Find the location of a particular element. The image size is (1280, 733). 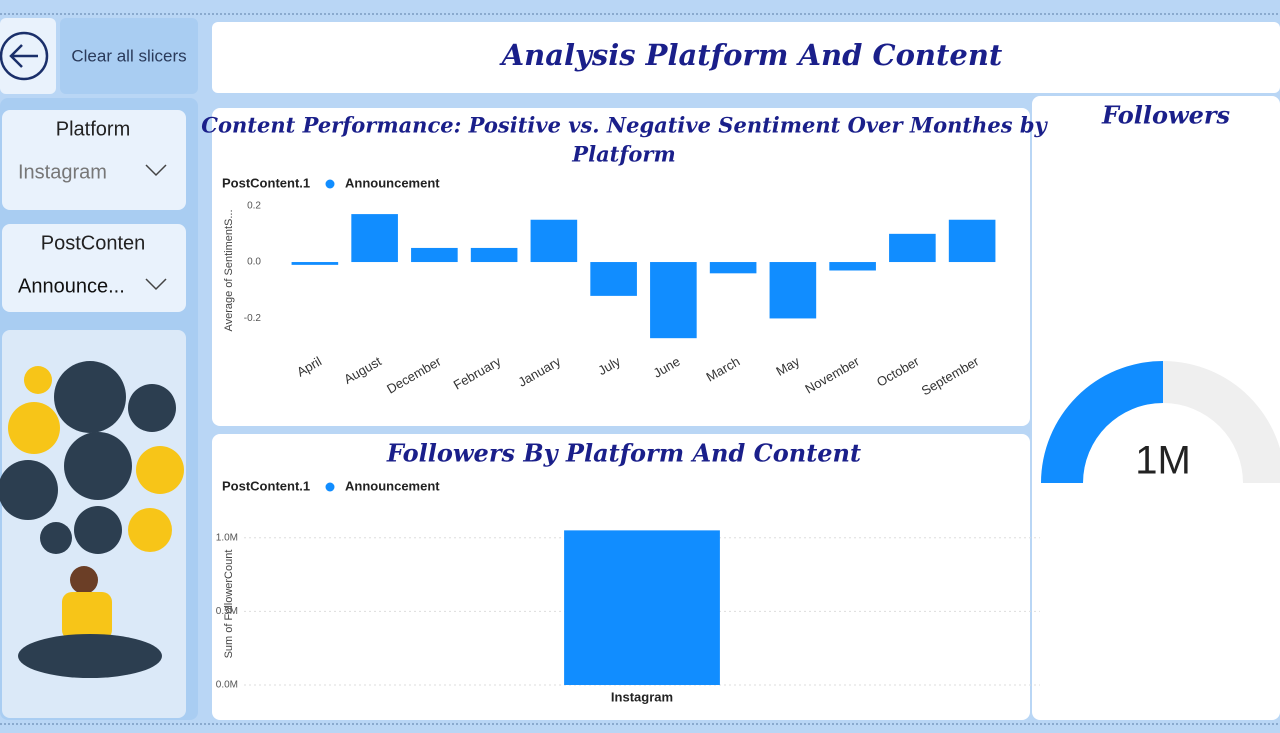

person-body is located at coordinates (87, 616).